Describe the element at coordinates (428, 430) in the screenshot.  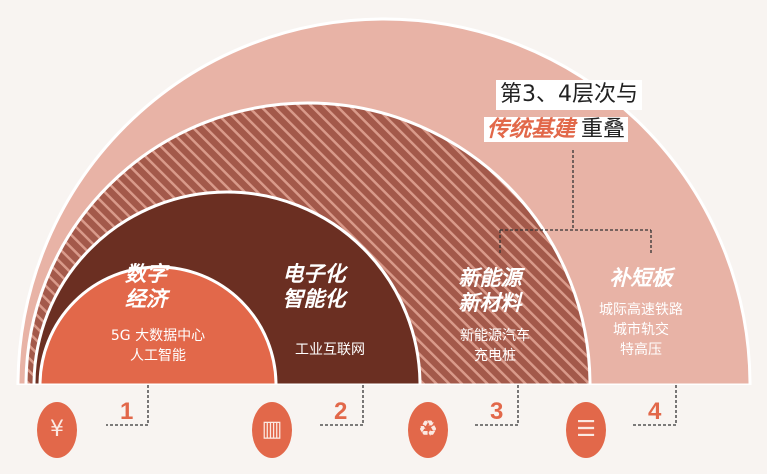
I see `recycle-energy-icon: ♻` at that location.